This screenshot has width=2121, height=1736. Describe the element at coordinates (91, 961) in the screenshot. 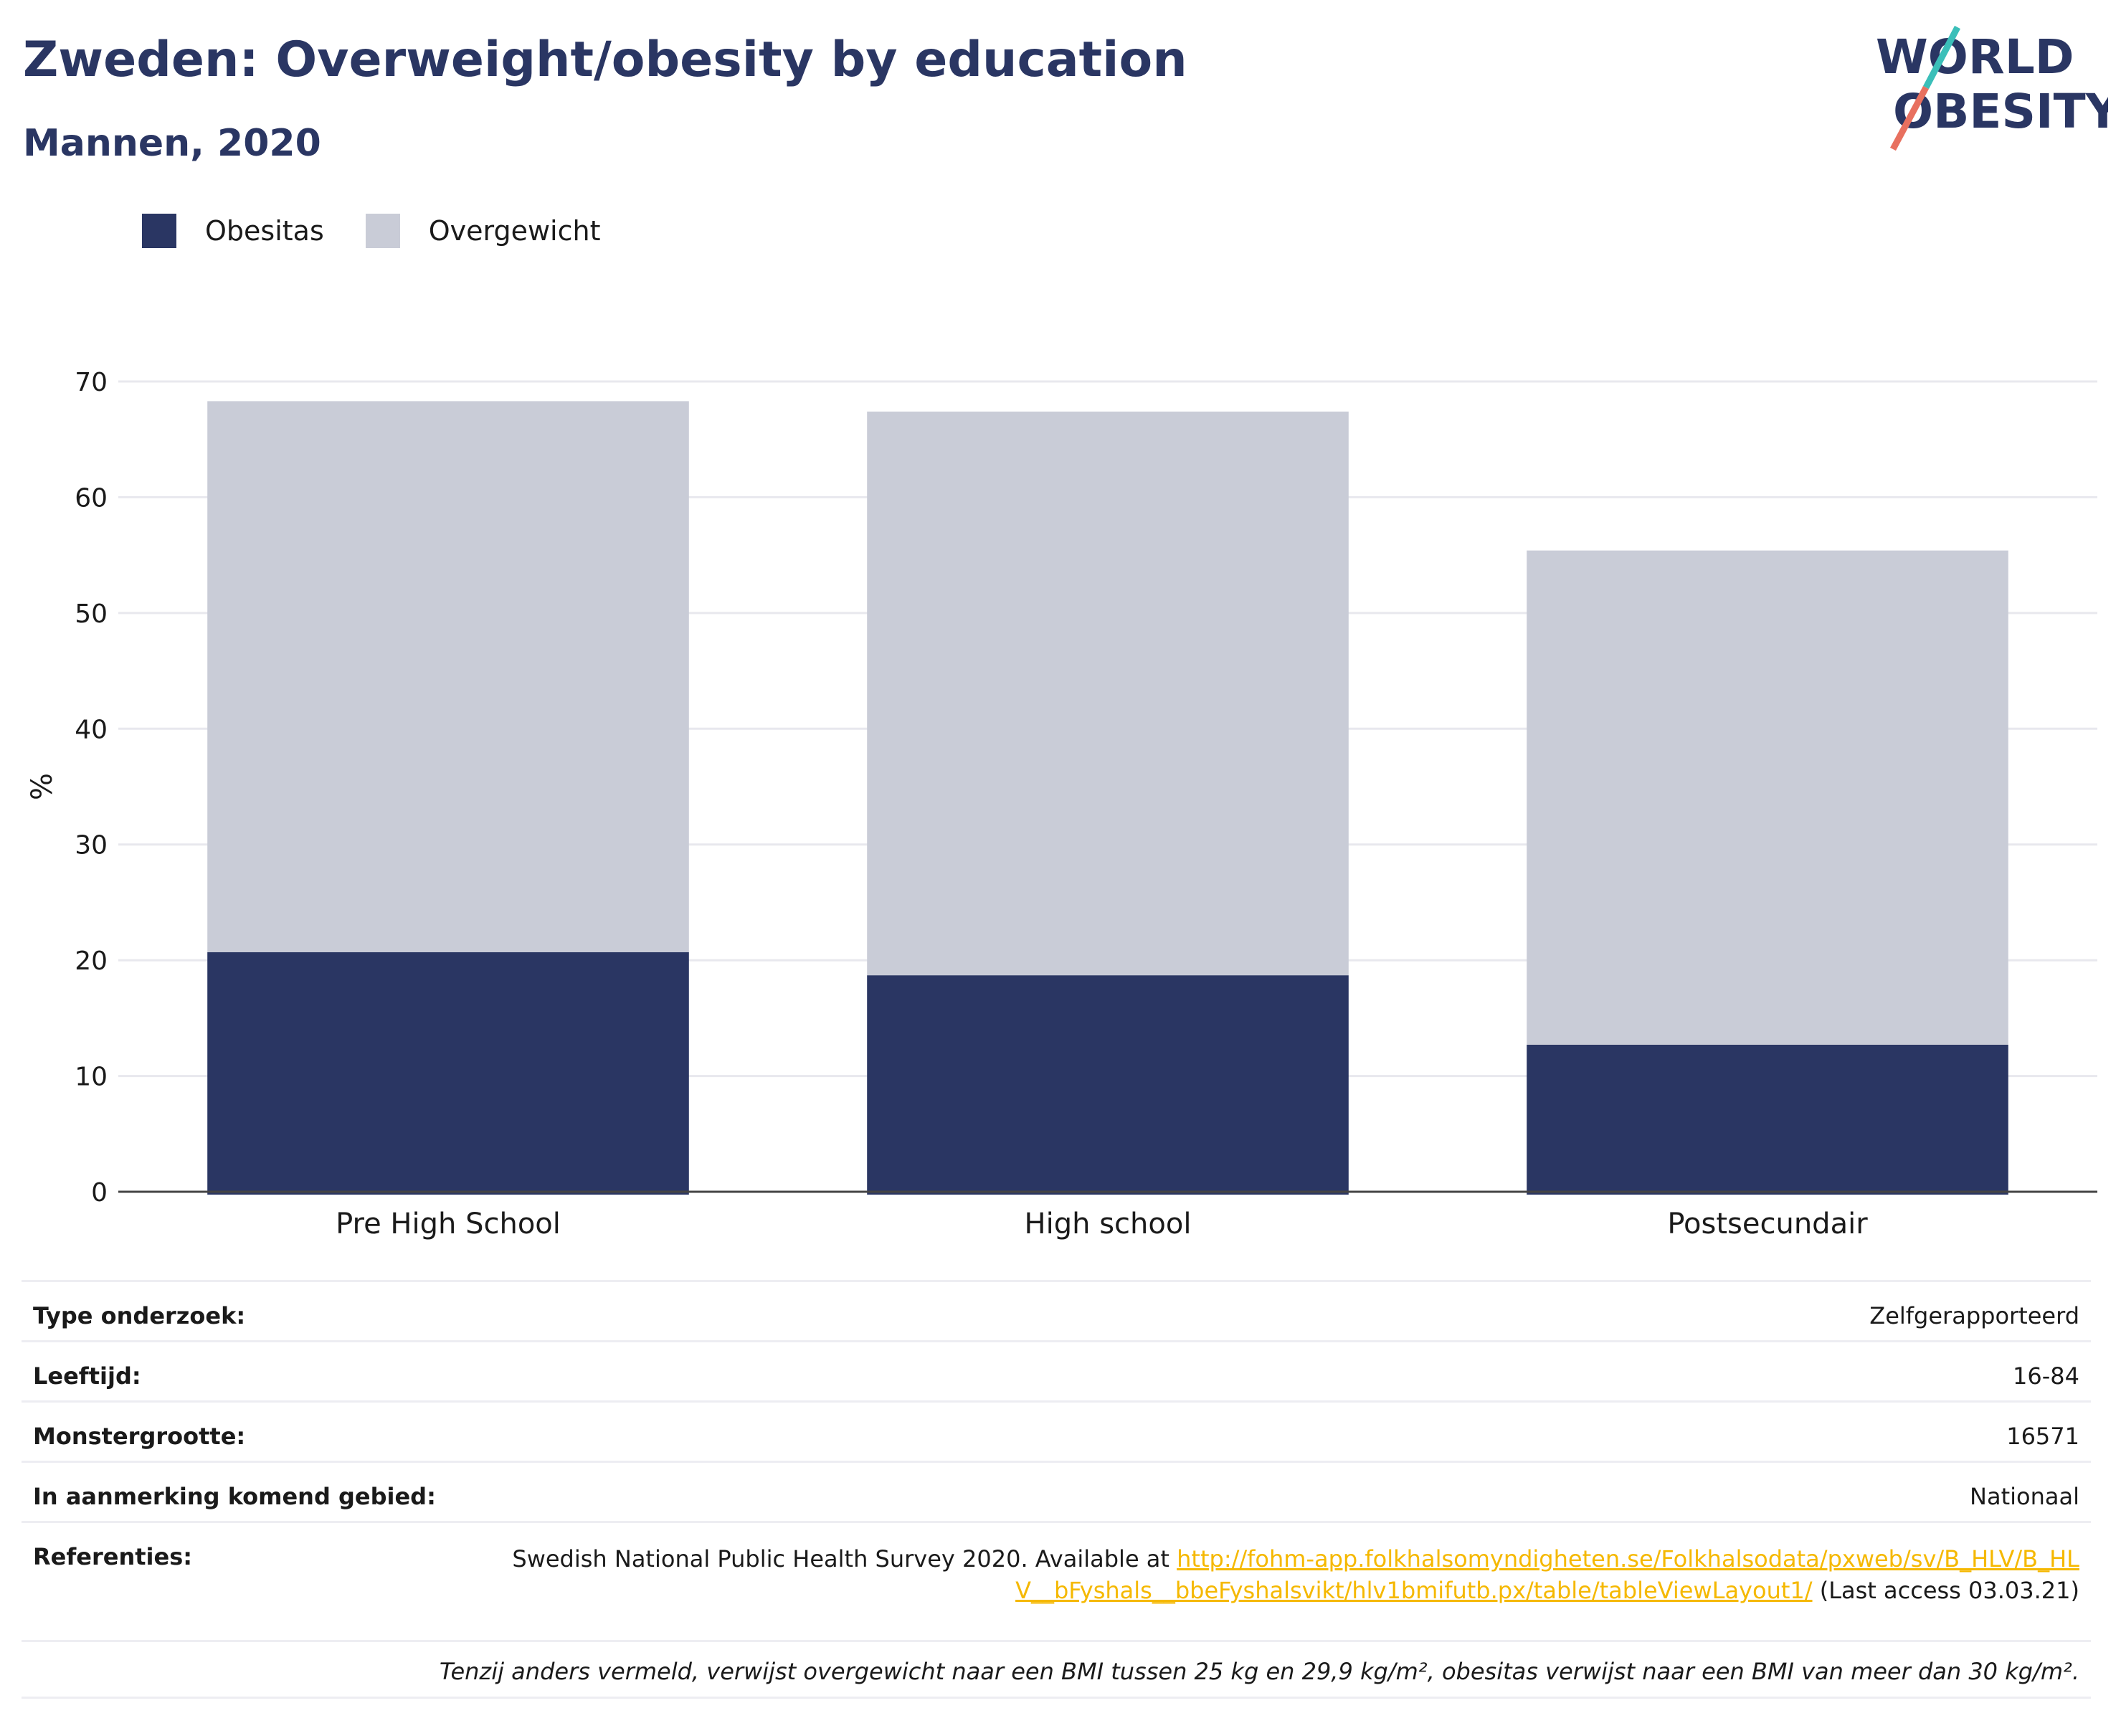

I see `y-tick-label: 20` at that location.